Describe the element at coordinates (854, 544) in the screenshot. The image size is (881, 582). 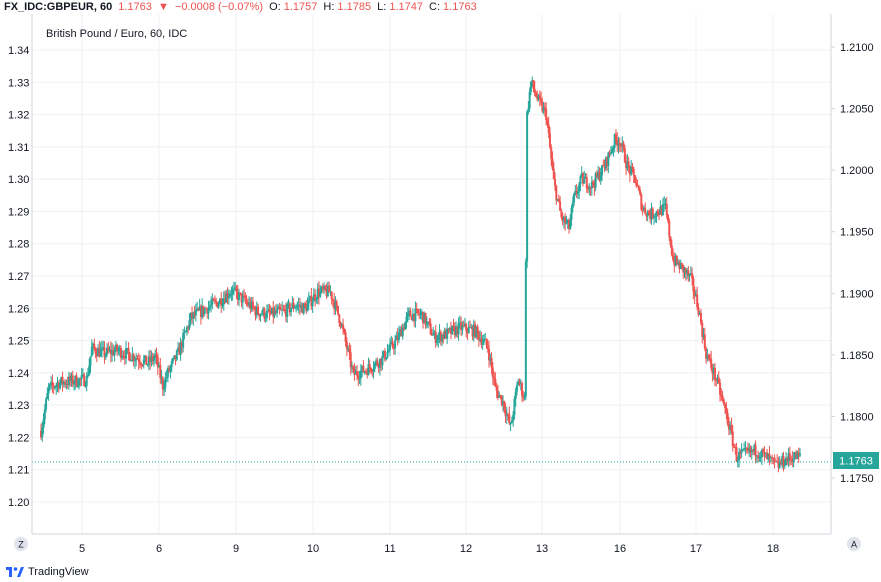
I see `auto-scale-right-button: A` at that location.